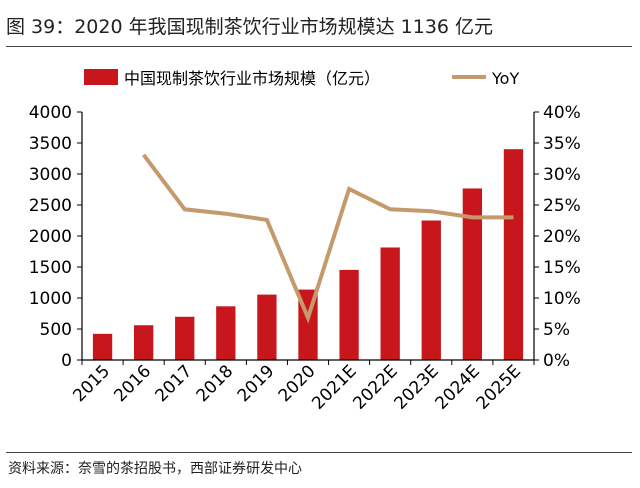 This screenshot has width=640, height=488. Describe the element at coordinates (499, 387) in the screenshot. I see `x-tick-label: 2025E` at that location.